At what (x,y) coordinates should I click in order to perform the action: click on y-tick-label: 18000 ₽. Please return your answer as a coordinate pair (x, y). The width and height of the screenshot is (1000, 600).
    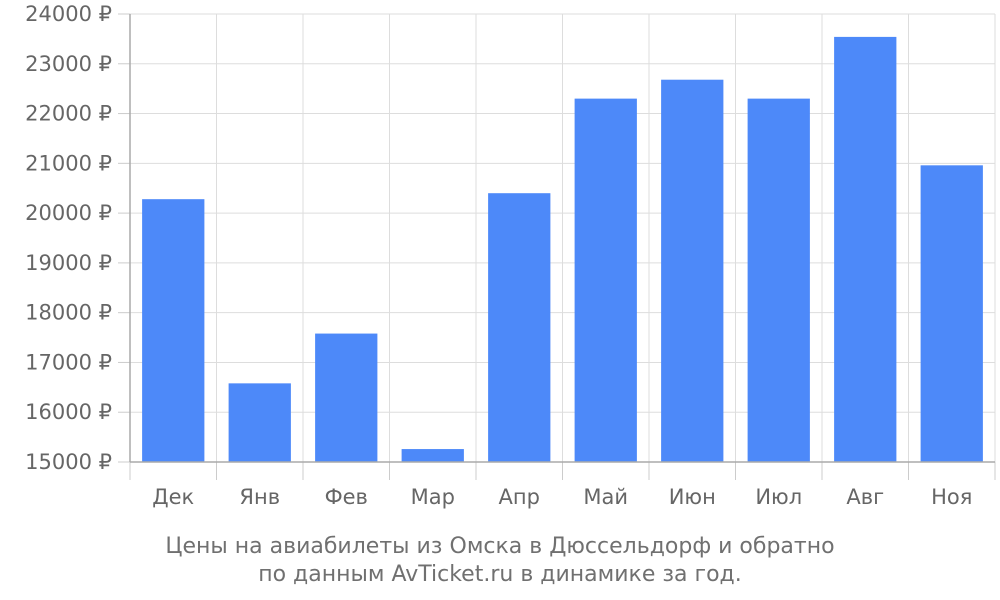
    Looking at the image, I should click on (68, 313).